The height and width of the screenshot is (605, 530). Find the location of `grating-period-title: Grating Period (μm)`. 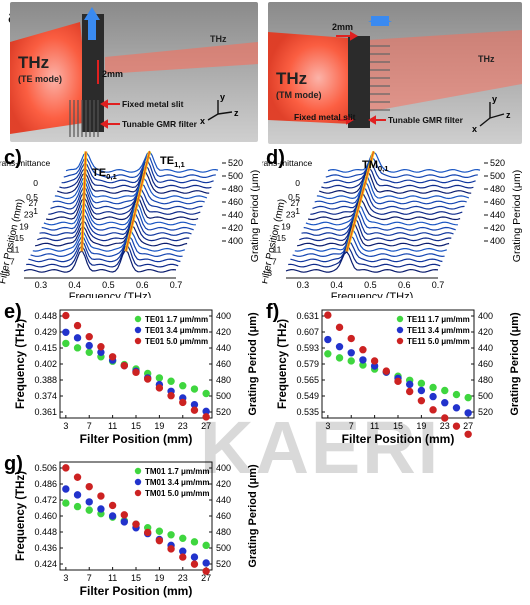

grating-period-title: Grating Period (μm) is located at coordinates (517, 216).